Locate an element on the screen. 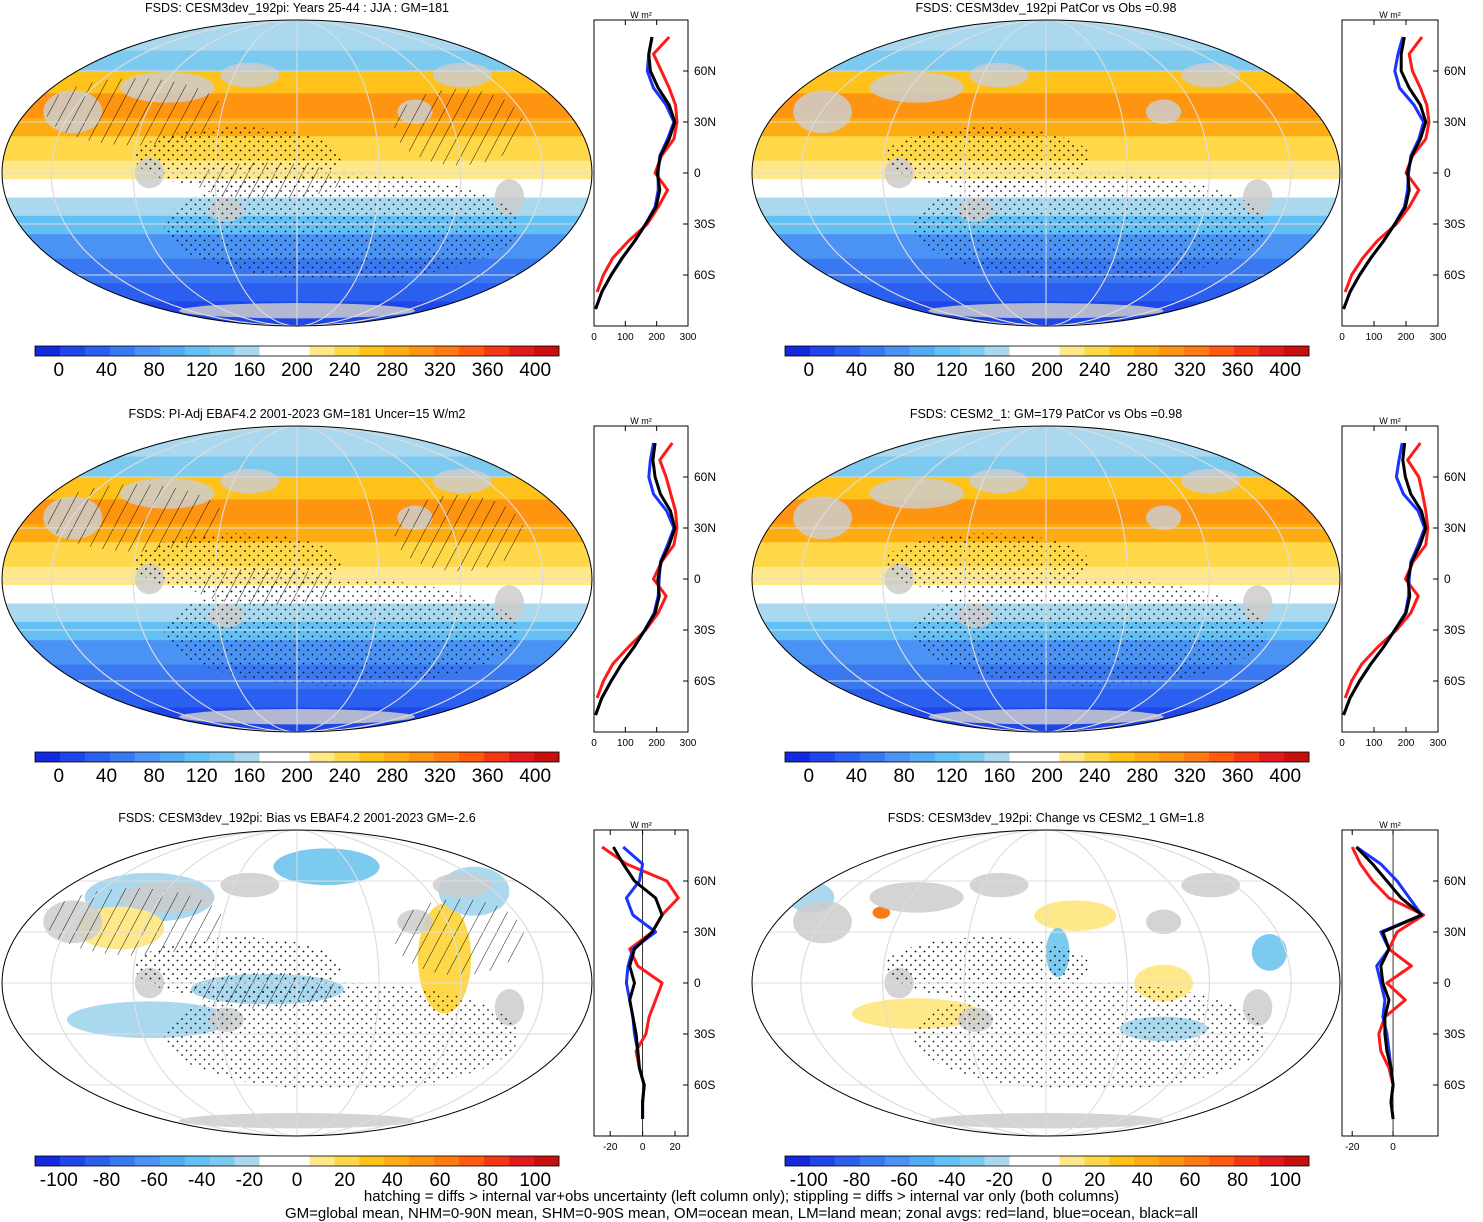 The image size is (1483, 1222). colorbar-tick-label: 400 is located at coordinates (1285, 370).